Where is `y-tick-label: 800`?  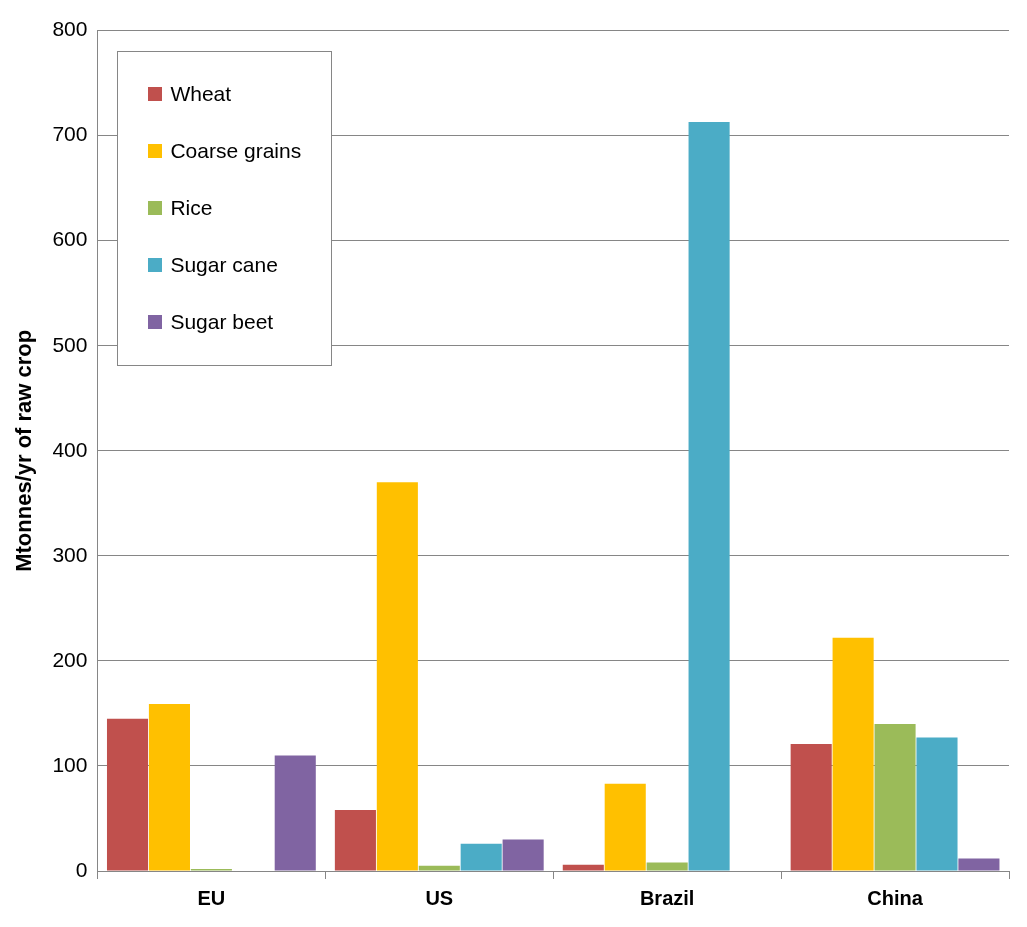 y-tick-label: 800 is located at coordinates (70, 29).